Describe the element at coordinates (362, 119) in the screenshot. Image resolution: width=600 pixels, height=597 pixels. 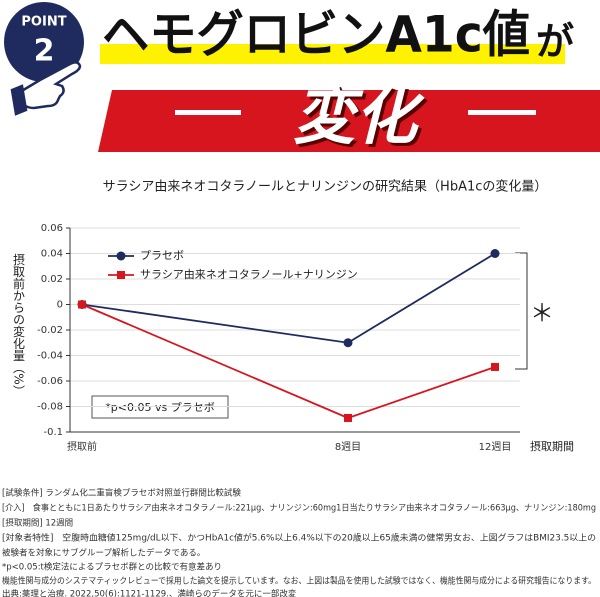
I see `banner-shadow: 変化` at that location.